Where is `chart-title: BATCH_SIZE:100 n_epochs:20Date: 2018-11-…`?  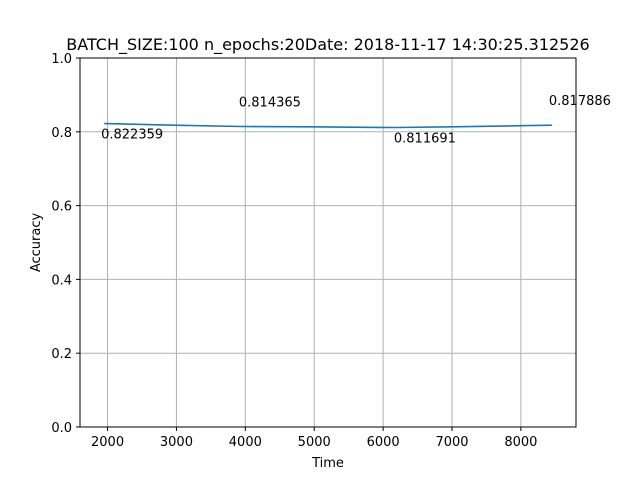
chart-title: BATCH_SIZE:100 n_epochs:20Date: 2018-11-… is located at coordinates (327, 45).